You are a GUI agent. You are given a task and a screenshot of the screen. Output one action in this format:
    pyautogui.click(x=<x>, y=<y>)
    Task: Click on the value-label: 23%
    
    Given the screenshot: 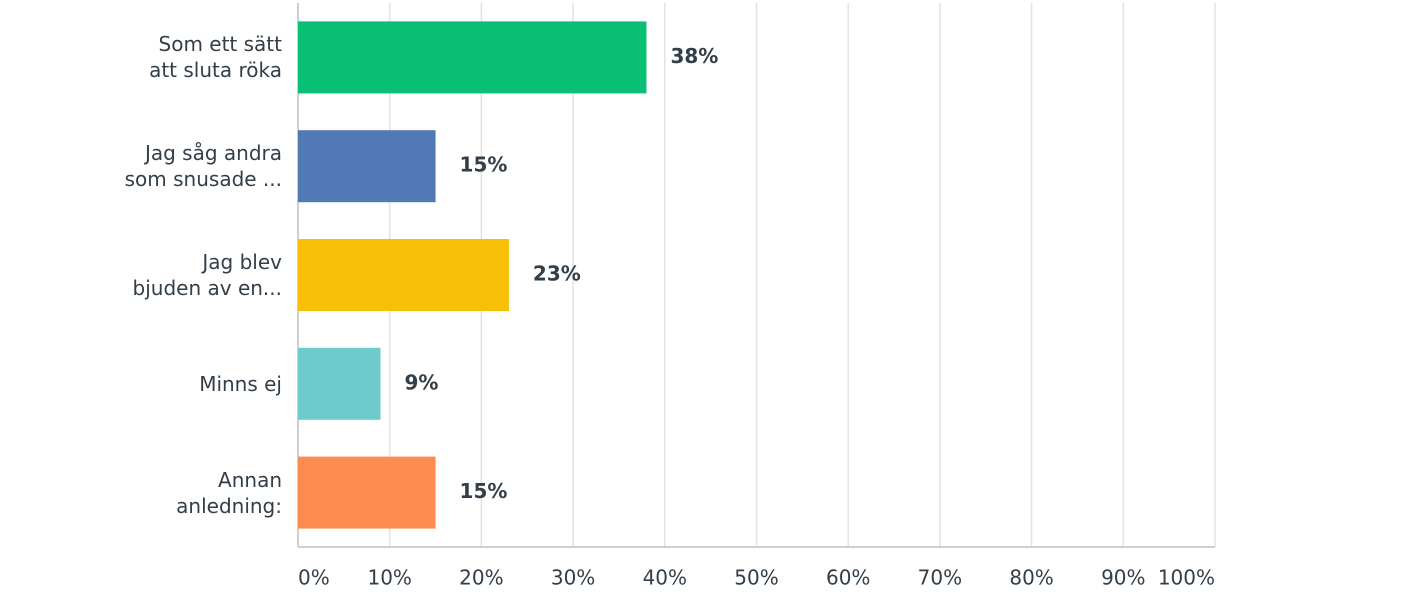 What is the action you would take?
    pyautogui.click(x=557, y=274)
    